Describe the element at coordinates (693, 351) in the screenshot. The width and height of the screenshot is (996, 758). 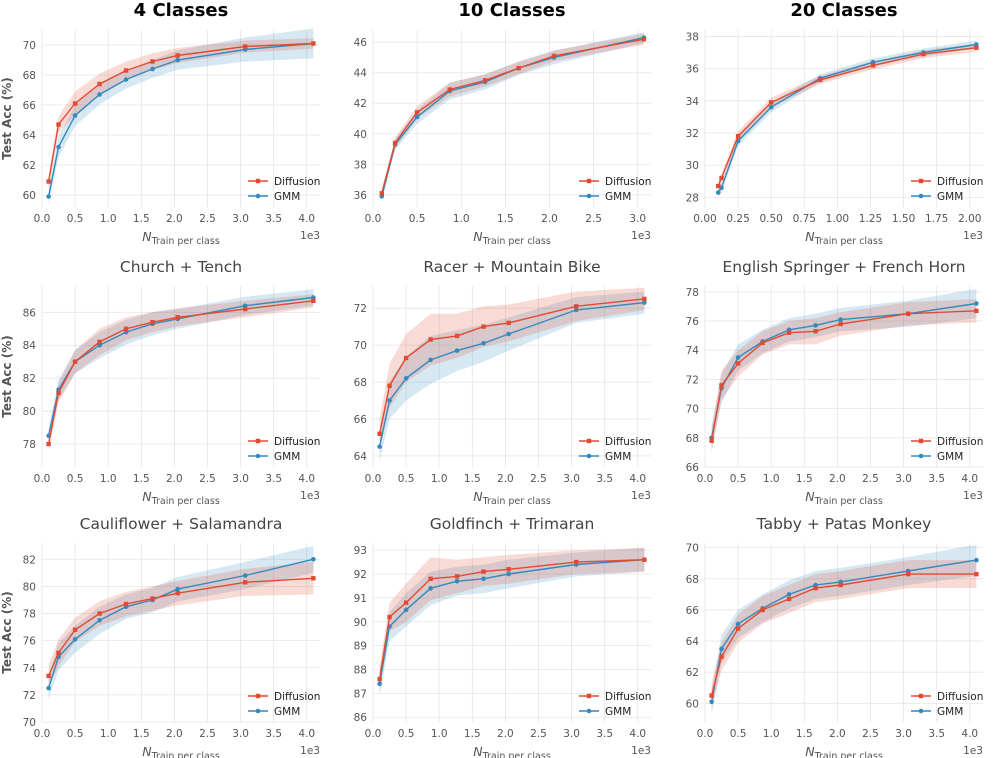
I see `y-tick-label: 74` at that location.